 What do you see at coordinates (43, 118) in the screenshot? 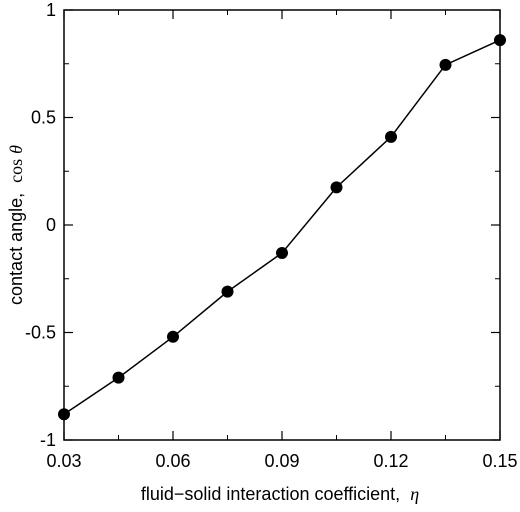
I see `y-tick-label: 0.5` at bounding box center [43, 118].